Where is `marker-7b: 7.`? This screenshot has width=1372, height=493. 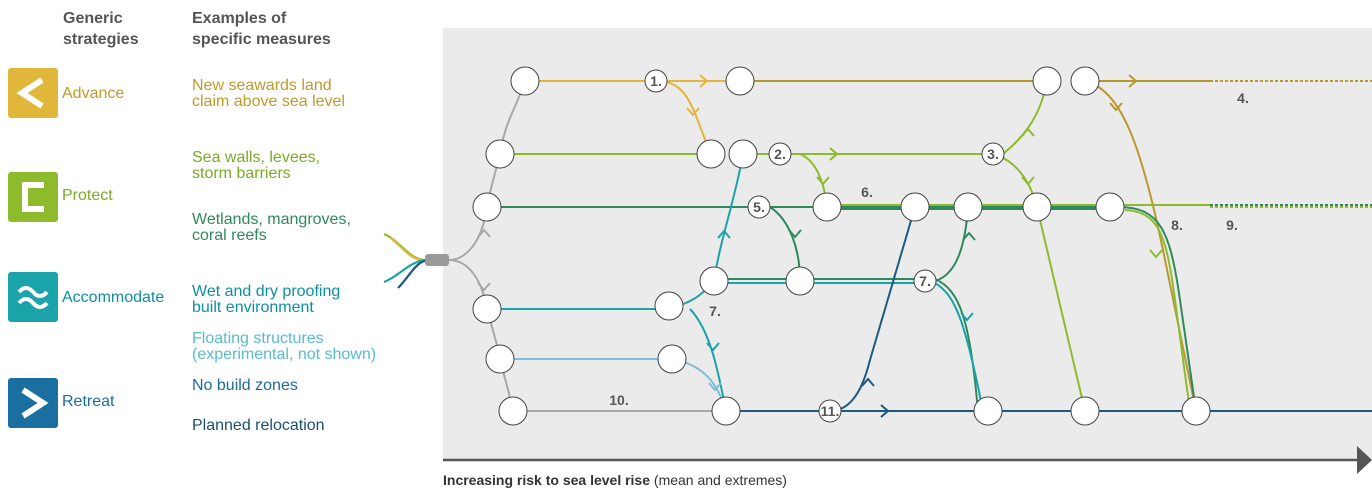 marker-7b: 7. is located at coordinates (925, 281).